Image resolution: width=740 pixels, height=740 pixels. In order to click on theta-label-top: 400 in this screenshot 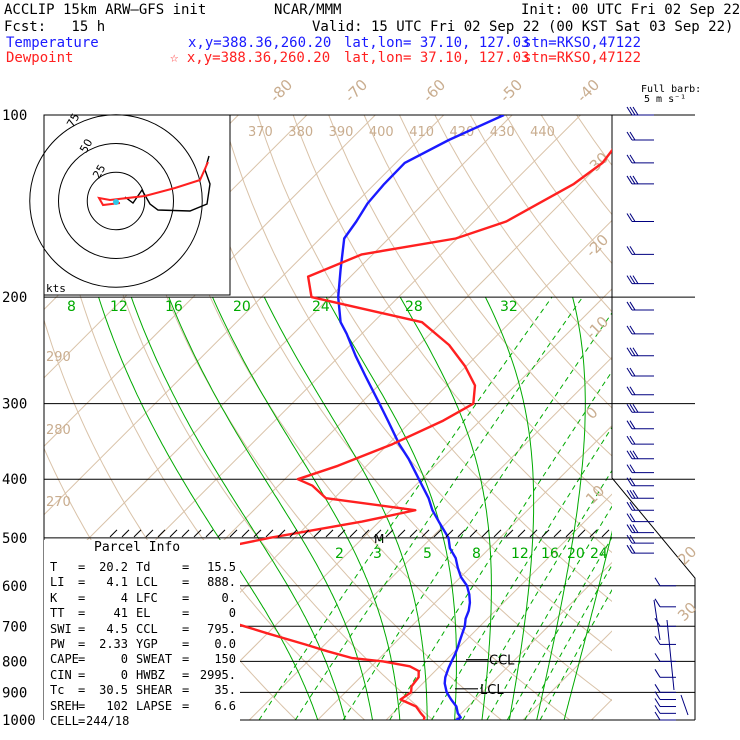, I will do `click(381, 132)`.